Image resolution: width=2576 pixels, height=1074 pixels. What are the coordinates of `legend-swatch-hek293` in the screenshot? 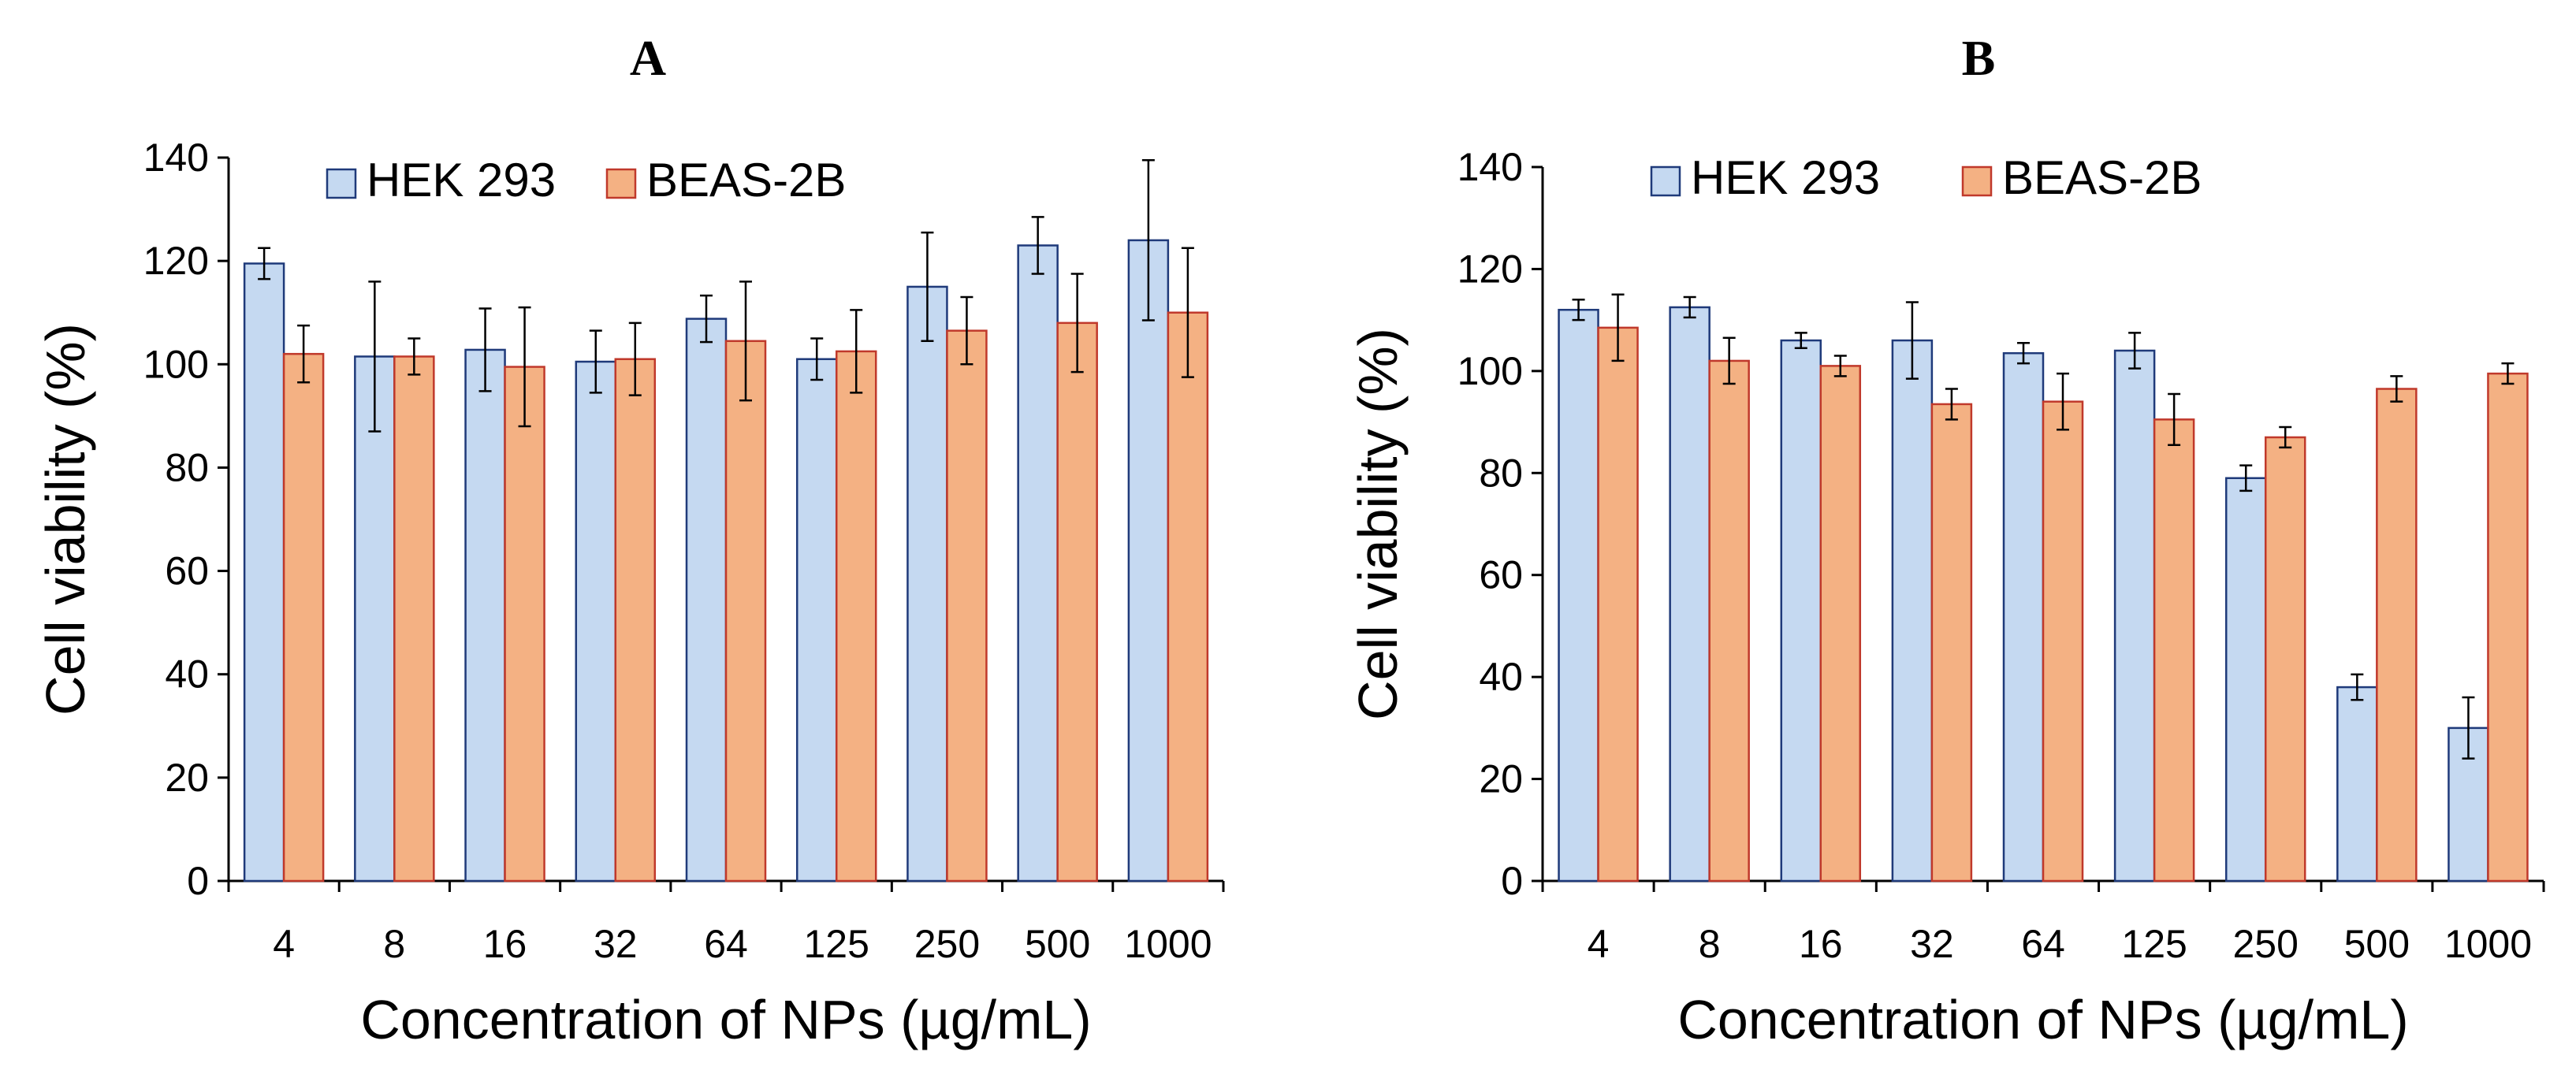 It's located at (1665, 181).